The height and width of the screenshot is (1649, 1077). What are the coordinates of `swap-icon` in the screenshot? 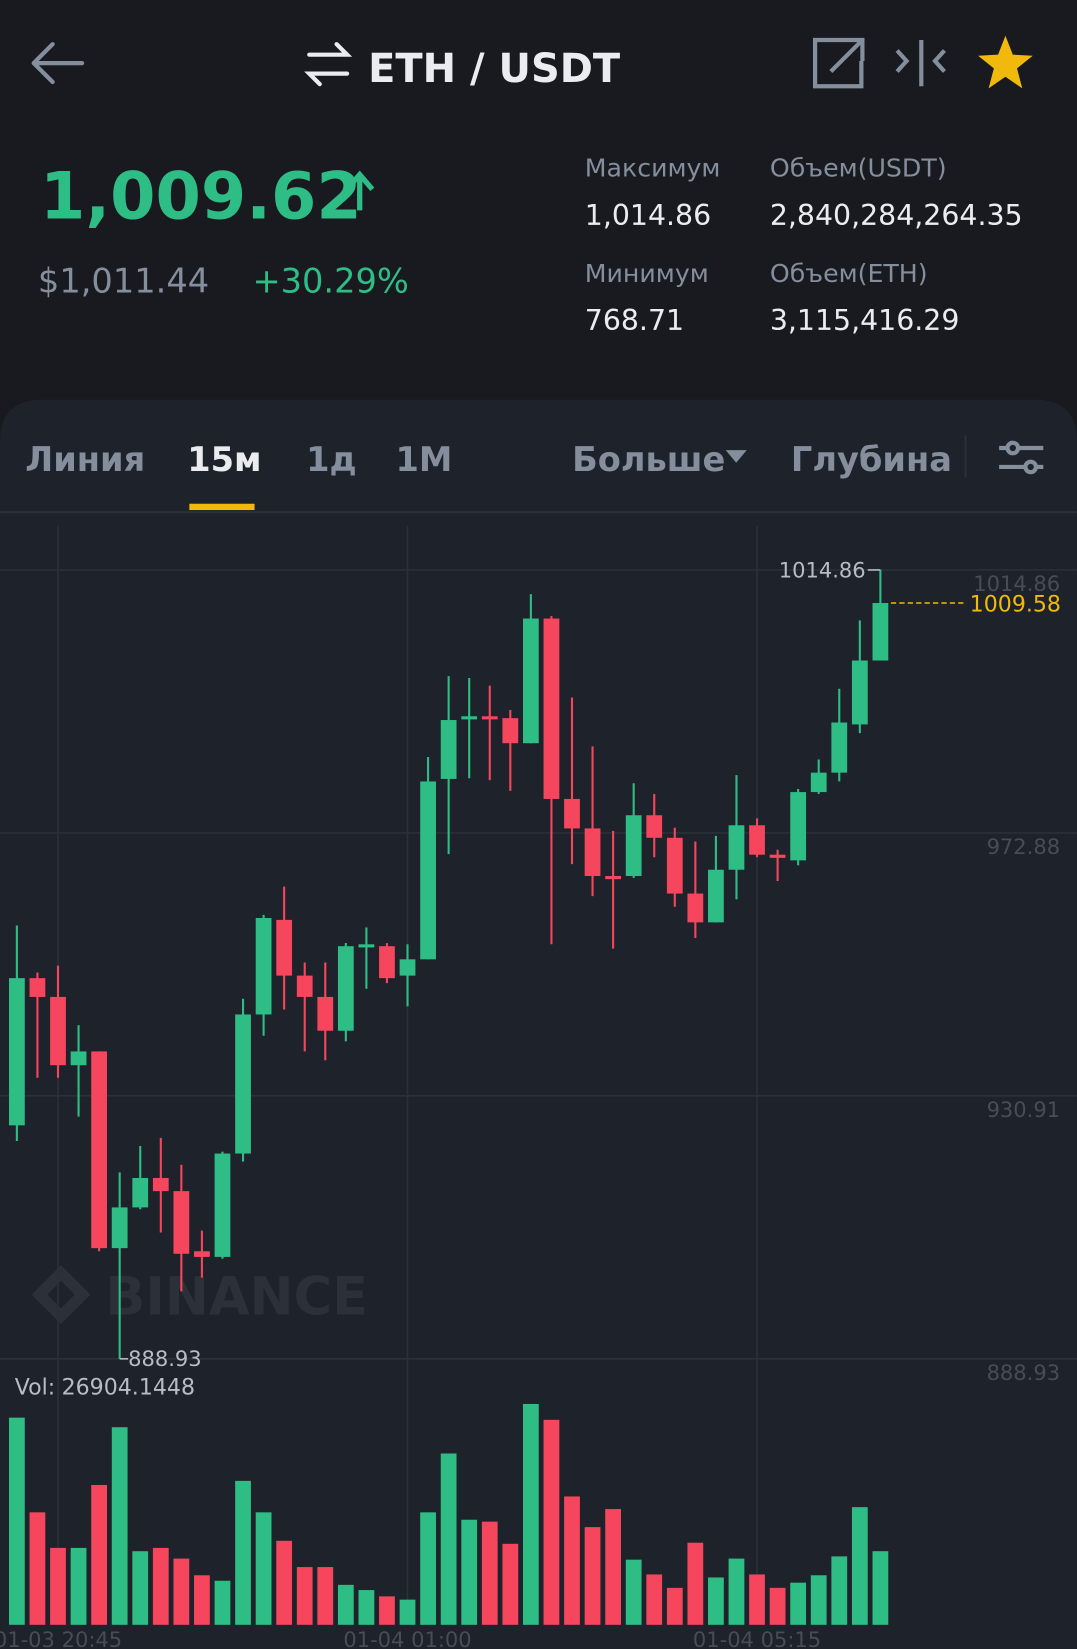 It's located at (328, 64).